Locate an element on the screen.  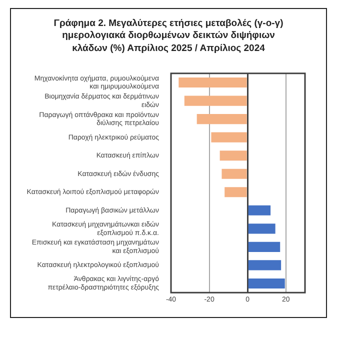
chart-title: Γράφημα 2. Μεγαλύτερες ετήσιες μεταβολές (γ-ο-γ) ημερολογιακά διορθωμένων δεικτών διψήφιων κλάδων (%) Απρίλιος 2025 / Απρίλιος 2024 is located at coordinates (168, 36).